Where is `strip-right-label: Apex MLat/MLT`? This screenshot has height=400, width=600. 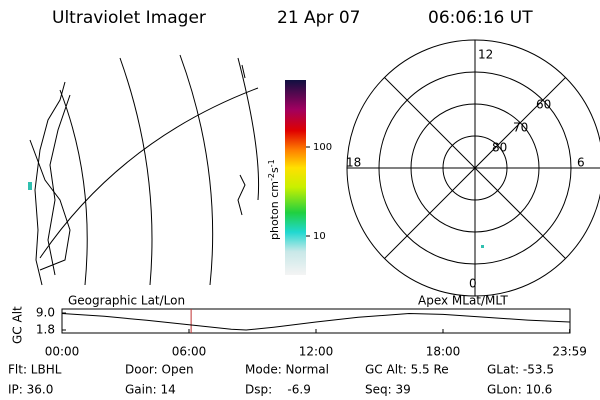
strip-right-label: Apex MLat/MLT is located at coordinates (463, 301).